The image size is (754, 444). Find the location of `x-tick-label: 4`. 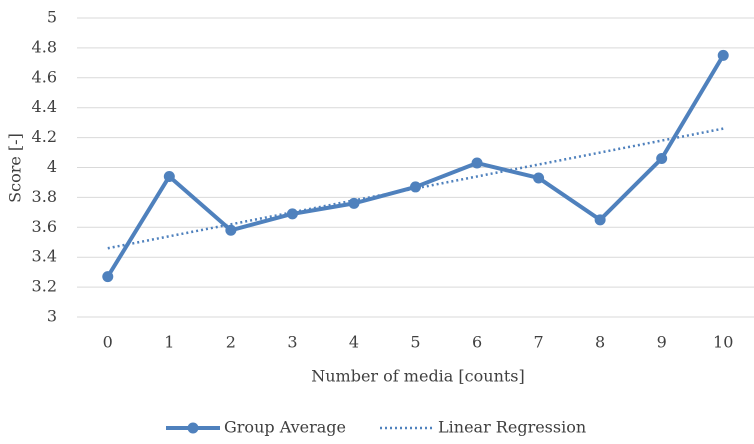

x-tick-label: 4 is located at coordinates (354, 342).